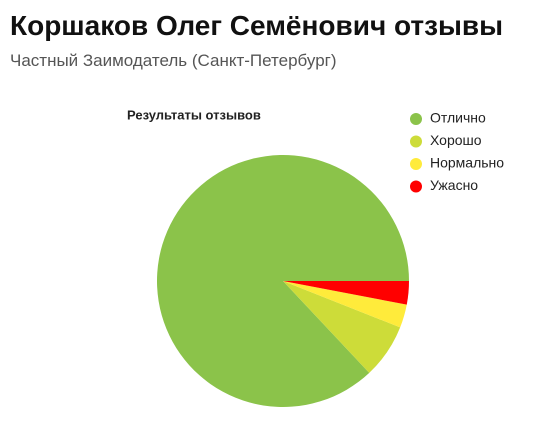  What do you see at coordinates (173, 60) in the screenshot?
I see `page-subtitle: Частный Заимодатель (Санкт-Петербург)` at bounding box center [173, 60].